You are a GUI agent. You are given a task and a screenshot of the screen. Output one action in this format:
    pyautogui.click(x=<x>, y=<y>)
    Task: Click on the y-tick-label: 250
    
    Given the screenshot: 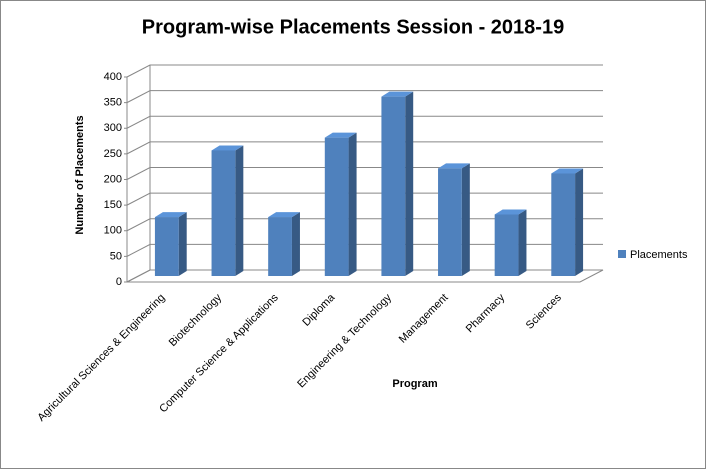 What is the action you would take?
    pyautogui.click(x=113, y=154)
    